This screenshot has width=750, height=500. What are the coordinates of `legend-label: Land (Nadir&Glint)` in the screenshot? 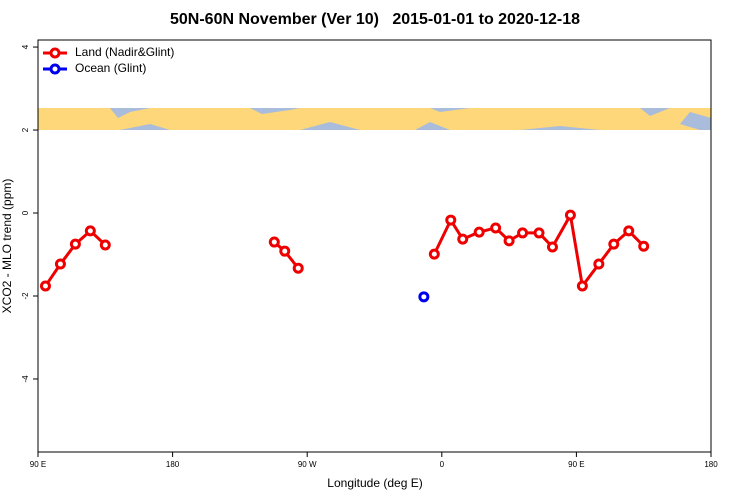 It's located at (124, 52).